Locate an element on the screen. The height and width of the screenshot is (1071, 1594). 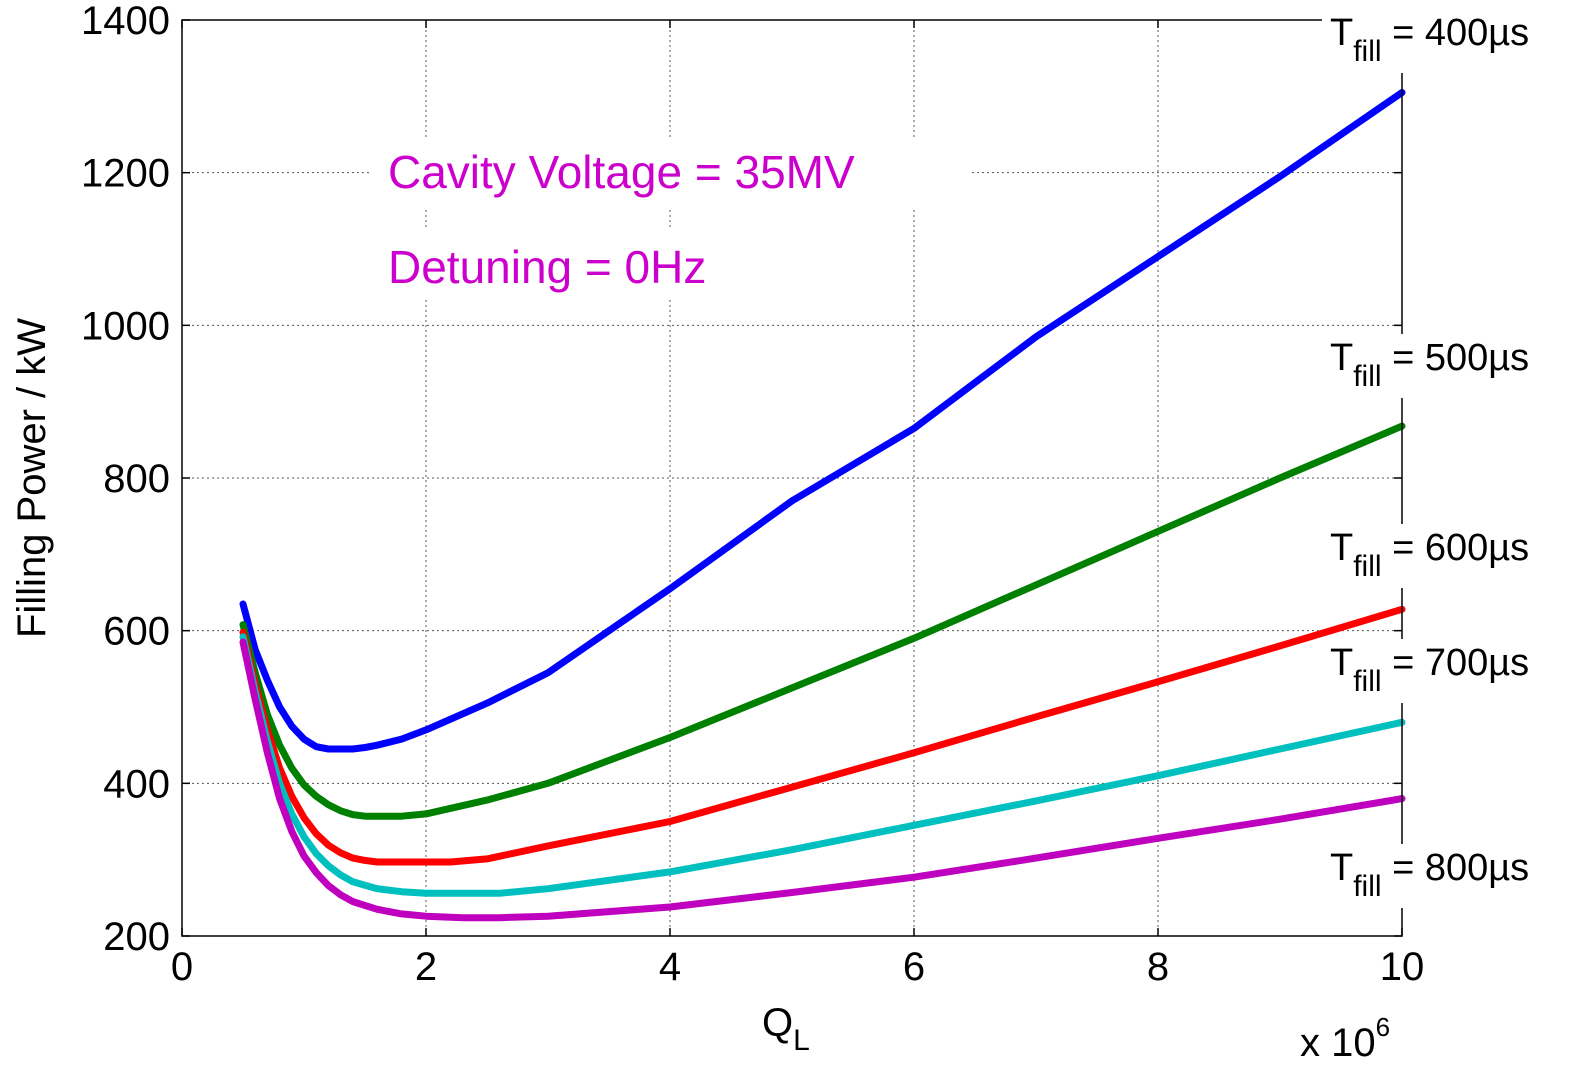
x-tick-label: 2 is located at coordinates (426, 967).